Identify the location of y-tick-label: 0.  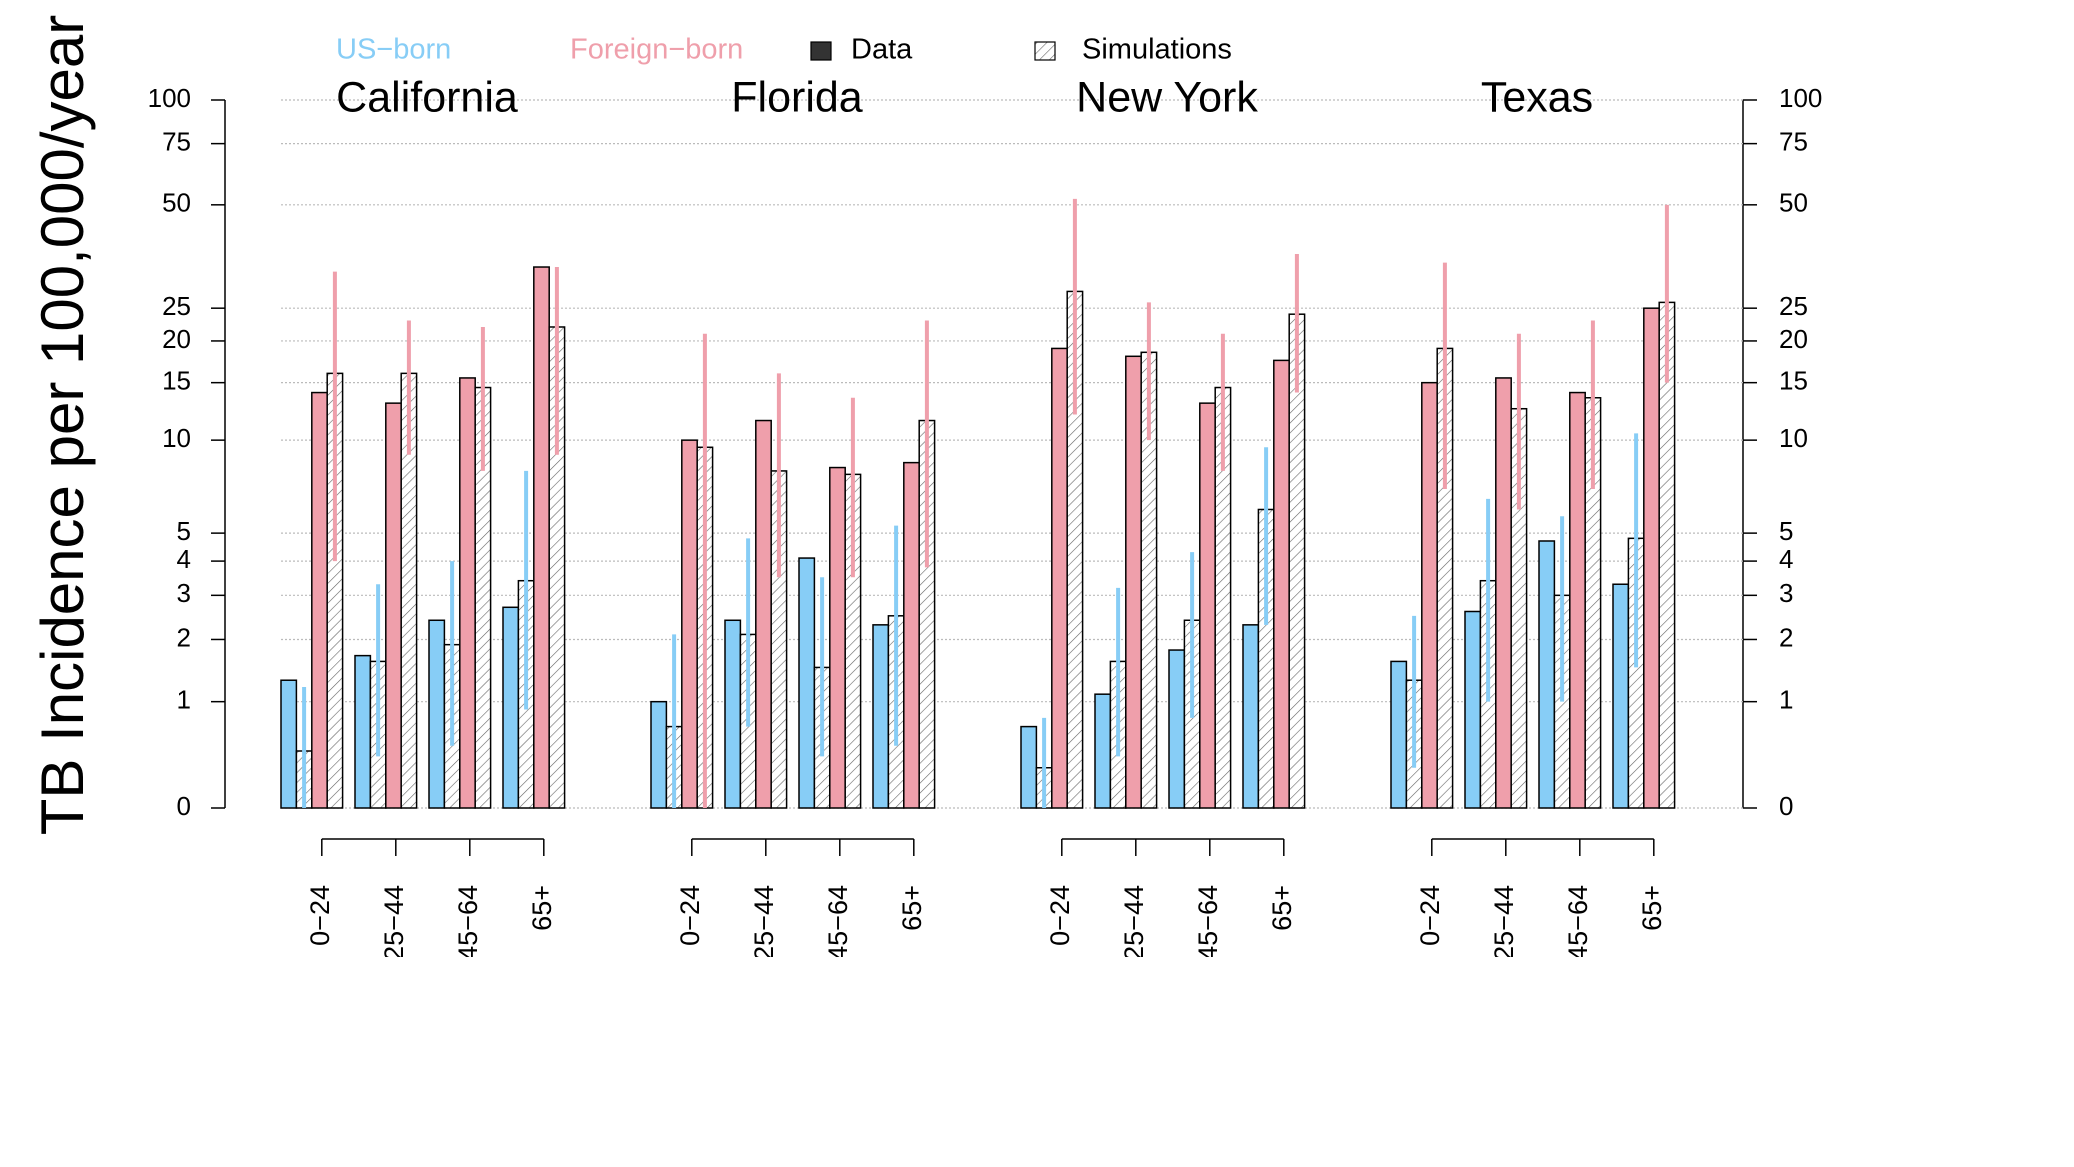
(184, 806).